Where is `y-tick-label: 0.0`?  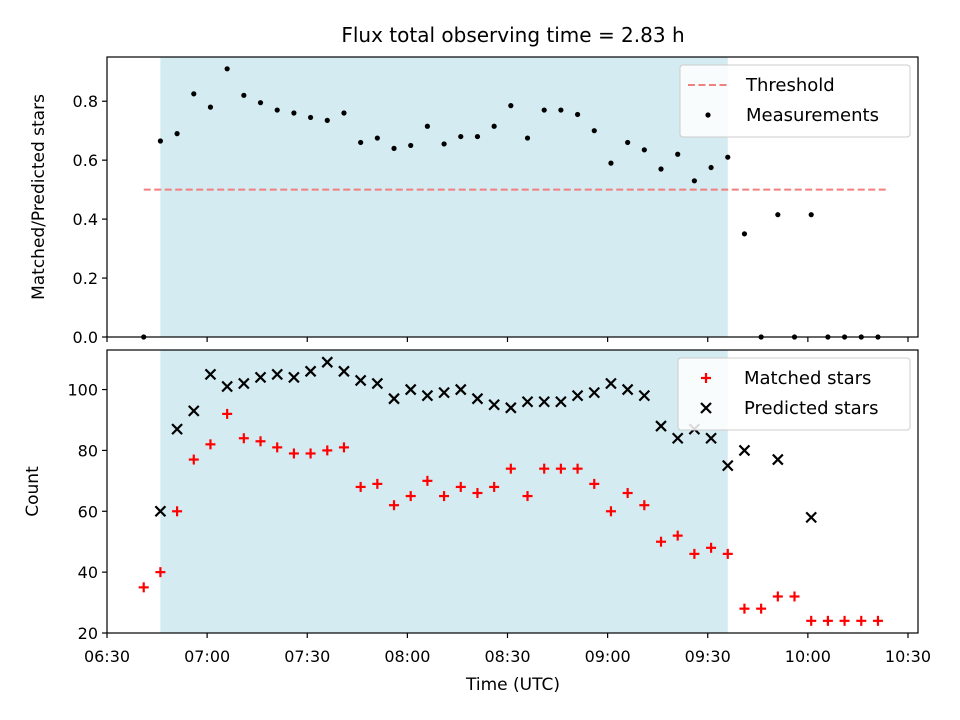
y-tick-label: 0.0 is located at coordinates (85, 337).